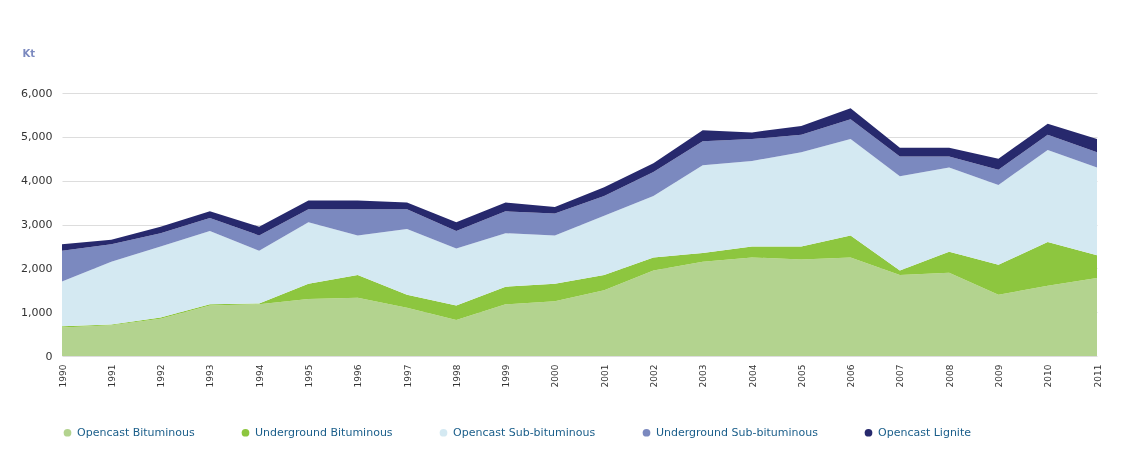  I want to click on x-tick-label: 1992, so click(161, 376).